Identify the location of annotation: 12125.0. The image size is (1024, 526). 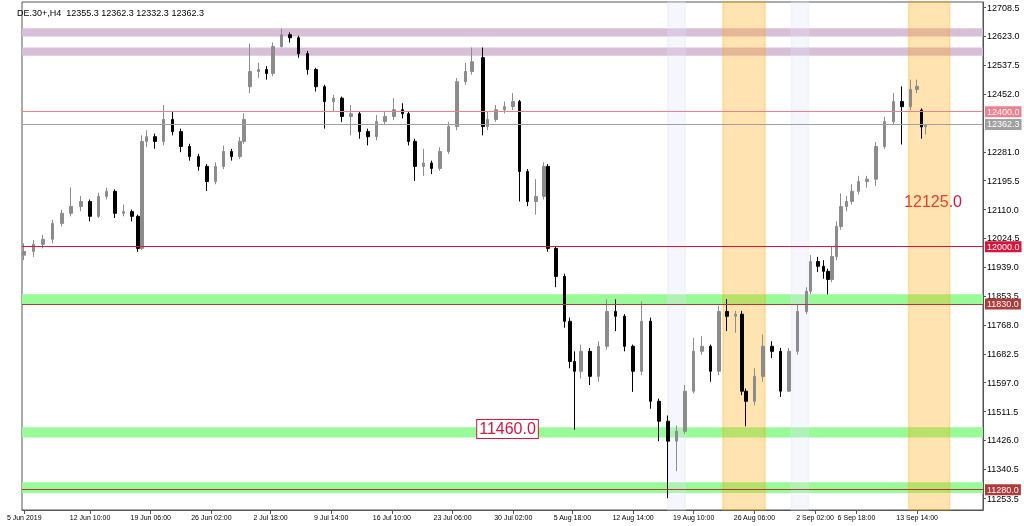
(933, 201).